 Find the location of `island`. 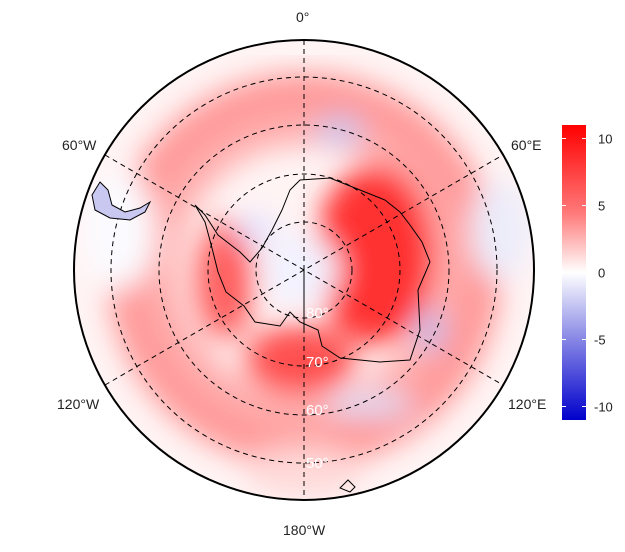

island is located at coordinates (347, 486).